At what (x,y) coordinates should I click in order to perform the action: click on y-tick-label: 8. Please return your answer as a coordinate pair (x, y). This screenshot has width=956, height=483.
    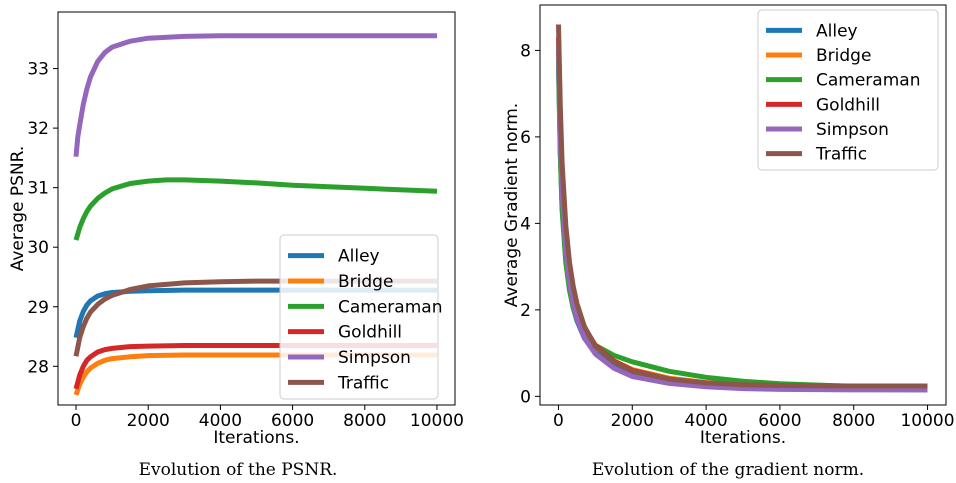
    Looking at the image, I should click on (525, 51).